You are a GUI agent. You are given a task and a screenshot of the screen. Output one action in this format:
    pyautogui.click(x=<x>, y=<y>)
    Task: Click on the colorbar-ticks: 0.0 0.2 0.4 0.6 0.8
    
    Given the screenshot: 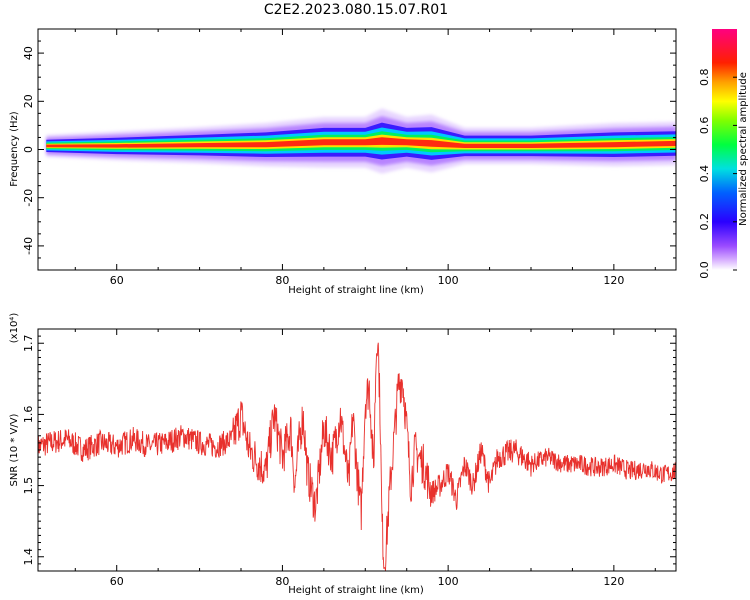 What is the action you would take?
    pyautogui.click(x=717, y=173)
    